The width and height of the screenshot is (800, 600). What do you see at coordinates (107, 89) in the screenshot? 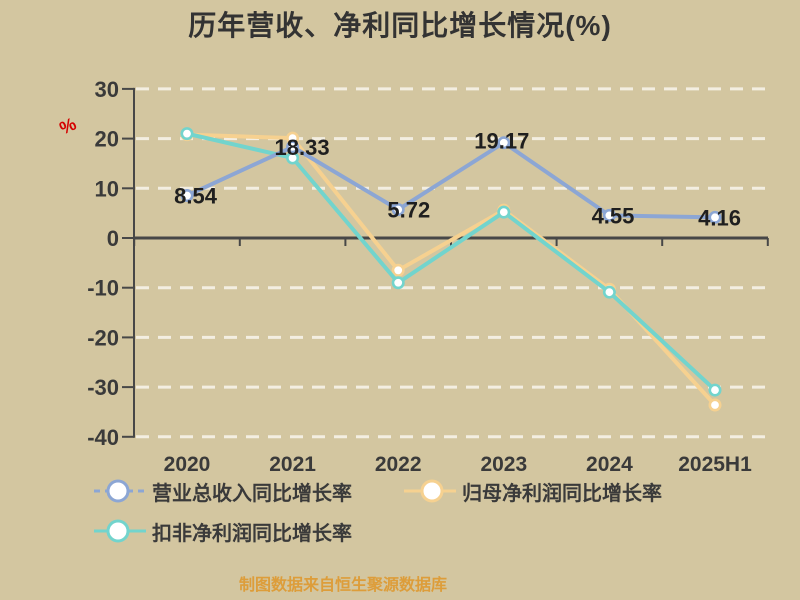
I see `y-tick-label: 30` at bounding box center [107, 89].